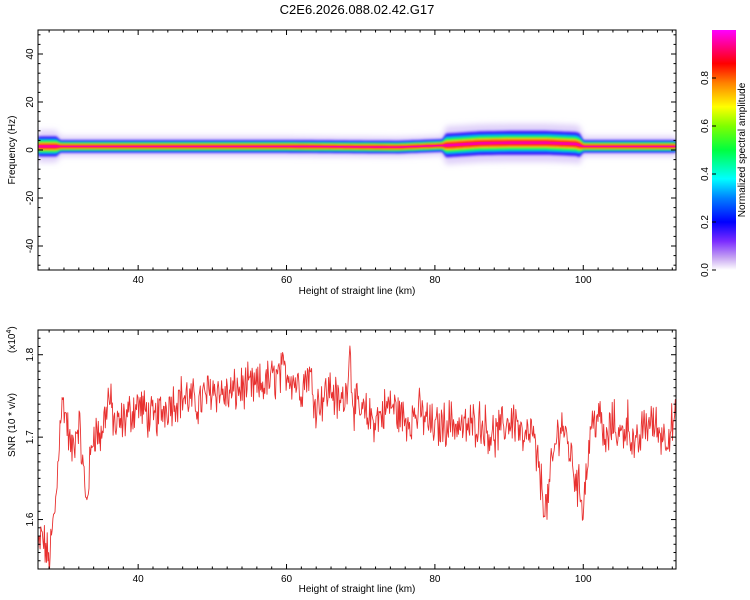  What do you see at coordinates (30, 54) in the screenshot?
I see `y-tick-label: 40` at bounding box center [30, 54].